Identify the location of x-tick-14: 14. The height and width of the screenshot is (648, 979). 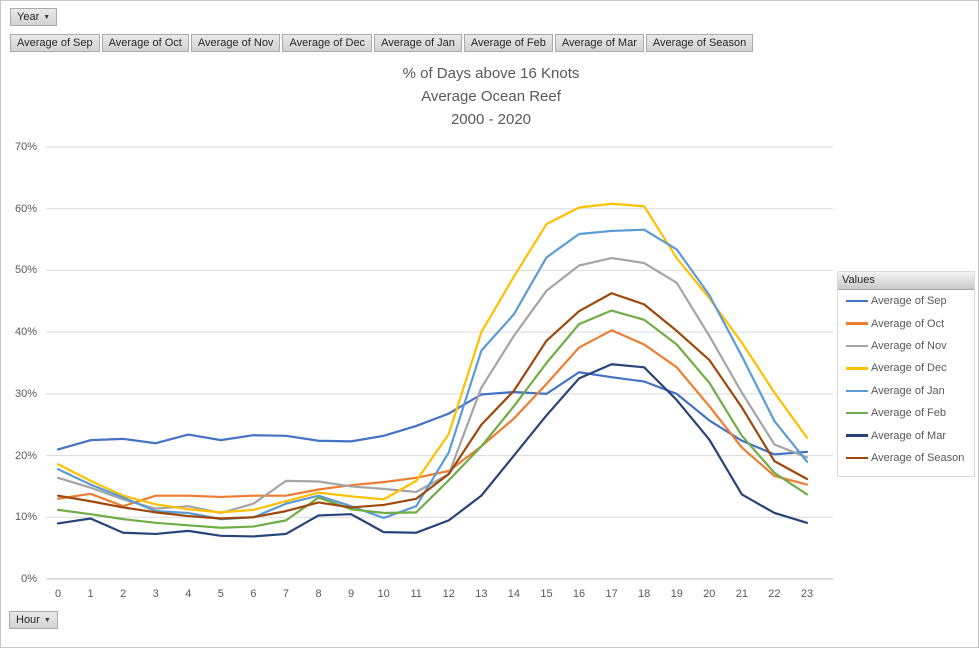
(514, 594).